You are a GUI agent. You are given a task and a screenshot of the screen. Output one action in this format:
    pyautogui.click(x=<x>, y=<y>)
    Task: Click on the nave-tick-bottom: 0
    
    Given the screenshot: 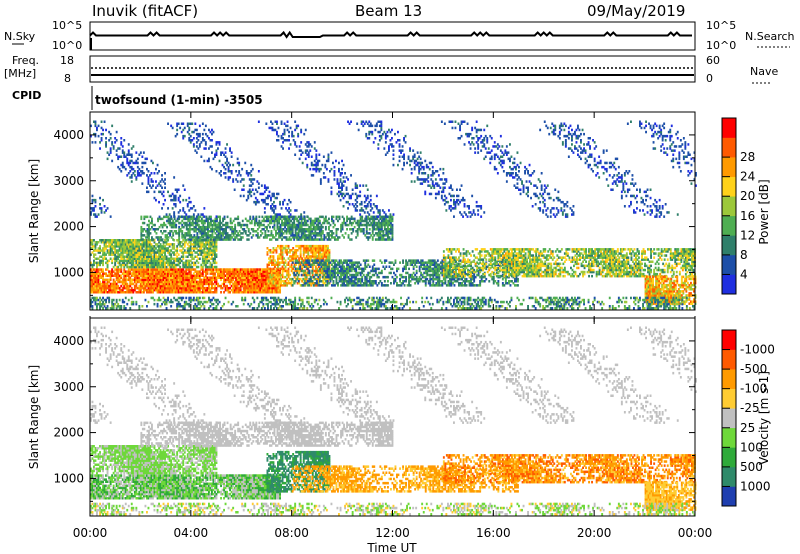 What is the action you would take?
    pyautogui.click(x=709, y=78)
    